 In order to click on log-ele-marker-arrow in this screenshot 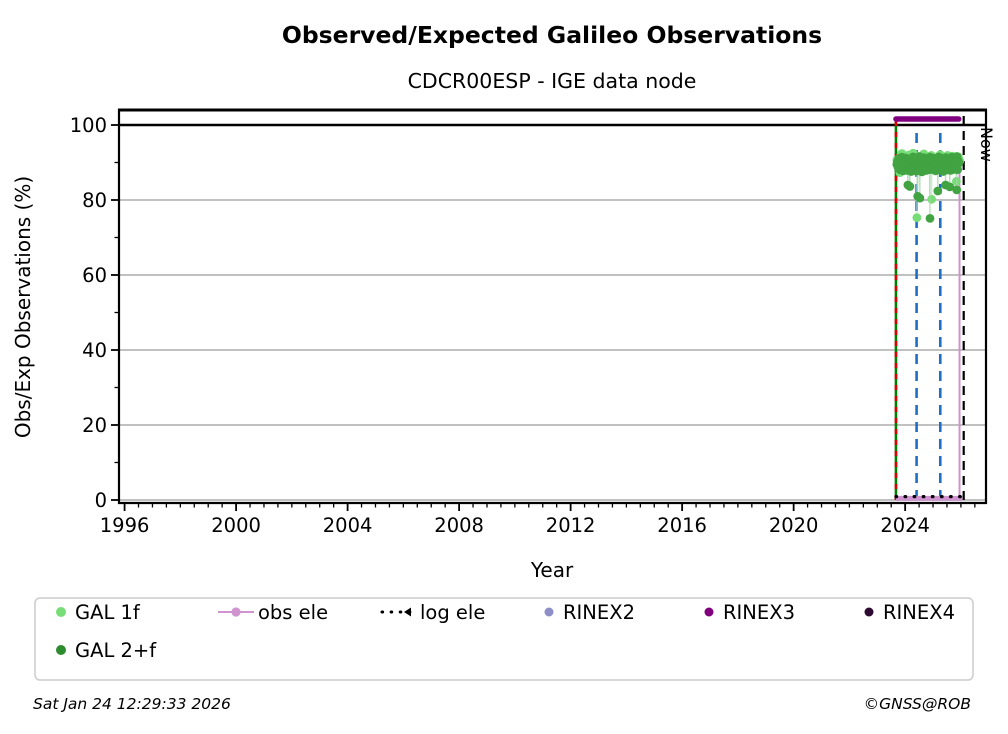, I will do `click(407, 612)`.